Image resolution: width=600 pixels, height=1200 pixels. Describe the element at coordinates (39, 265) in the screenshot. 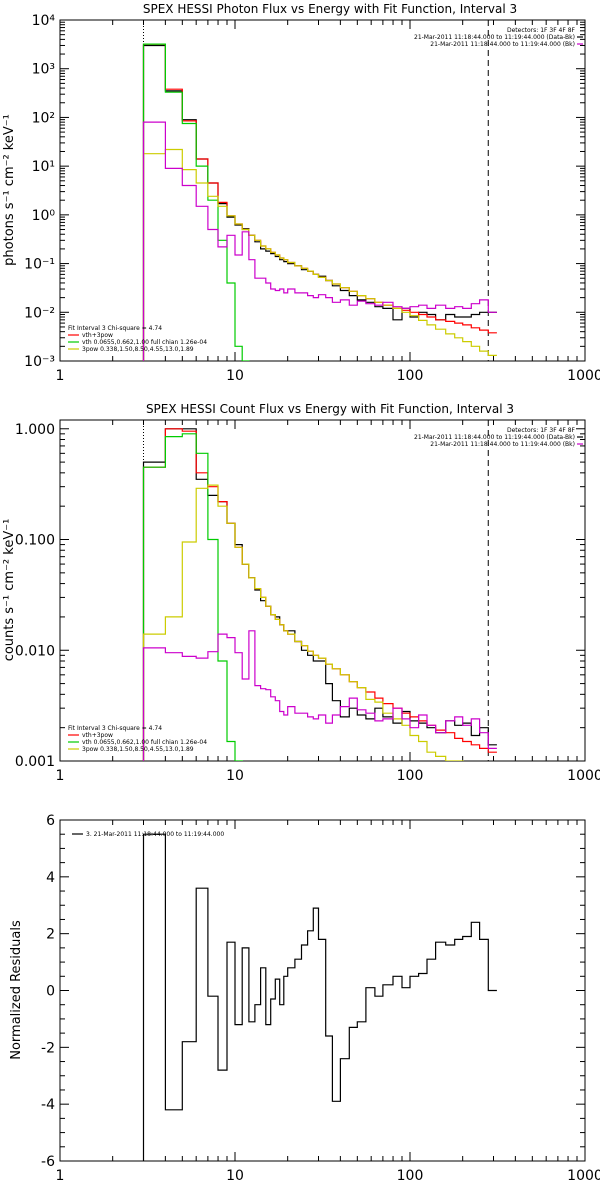

I see `y-tick-label: 10⁻¹` at that location.